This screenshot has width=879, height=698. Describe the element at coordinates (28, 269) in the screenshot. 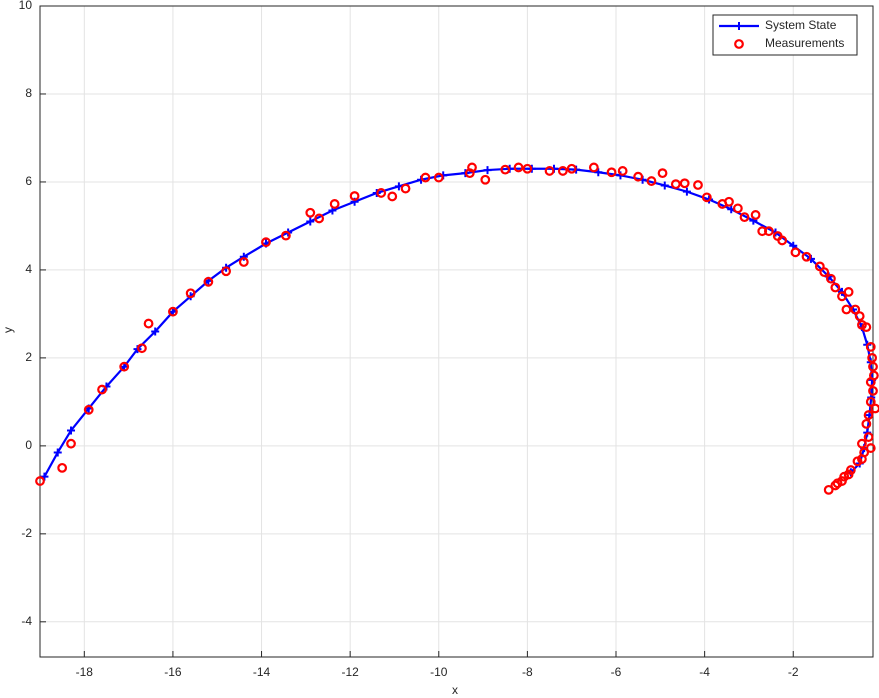

I see `y-tick-label: 4` at that location.